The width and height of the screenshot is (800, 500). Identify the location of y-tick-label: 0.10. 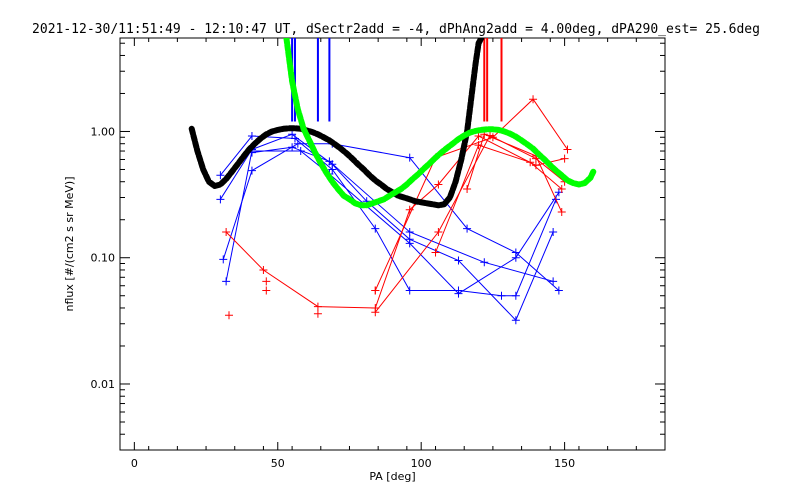
(103, 258).